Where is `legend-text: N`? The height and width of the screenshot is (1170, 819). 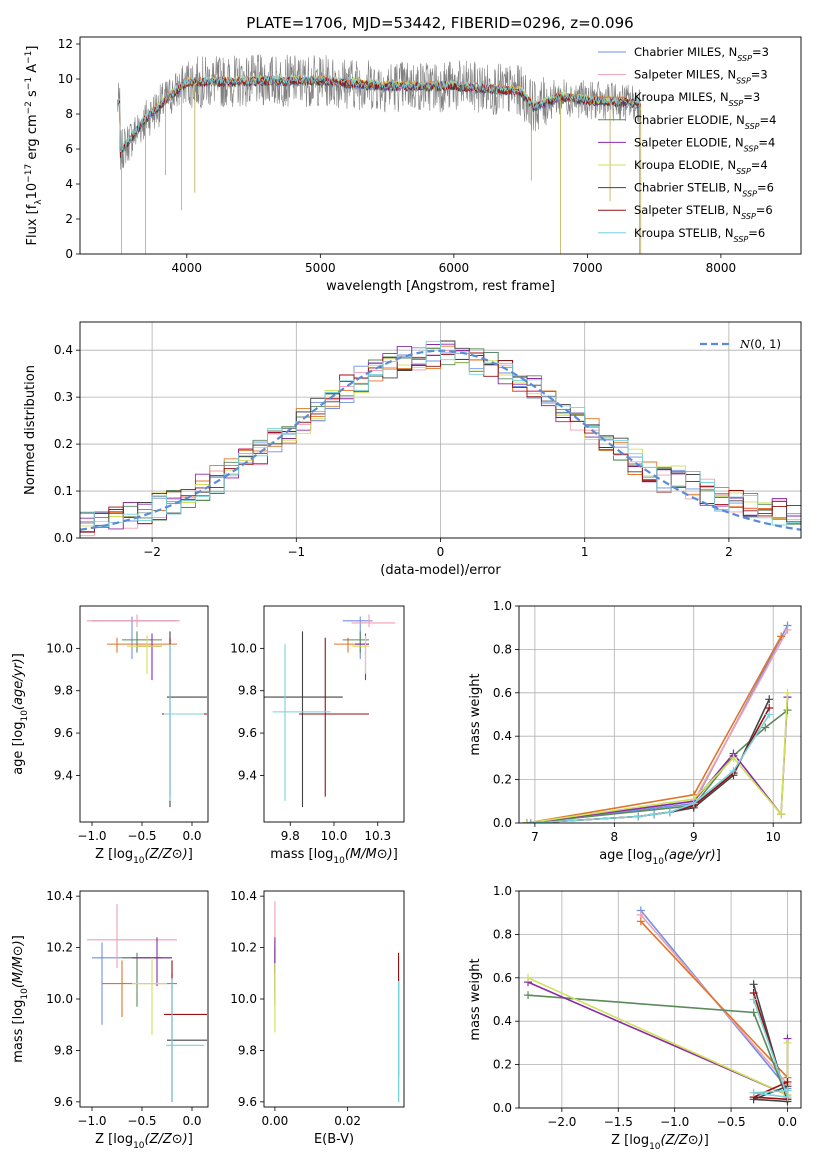
legend-text: N is located at coordinates (745, 344).